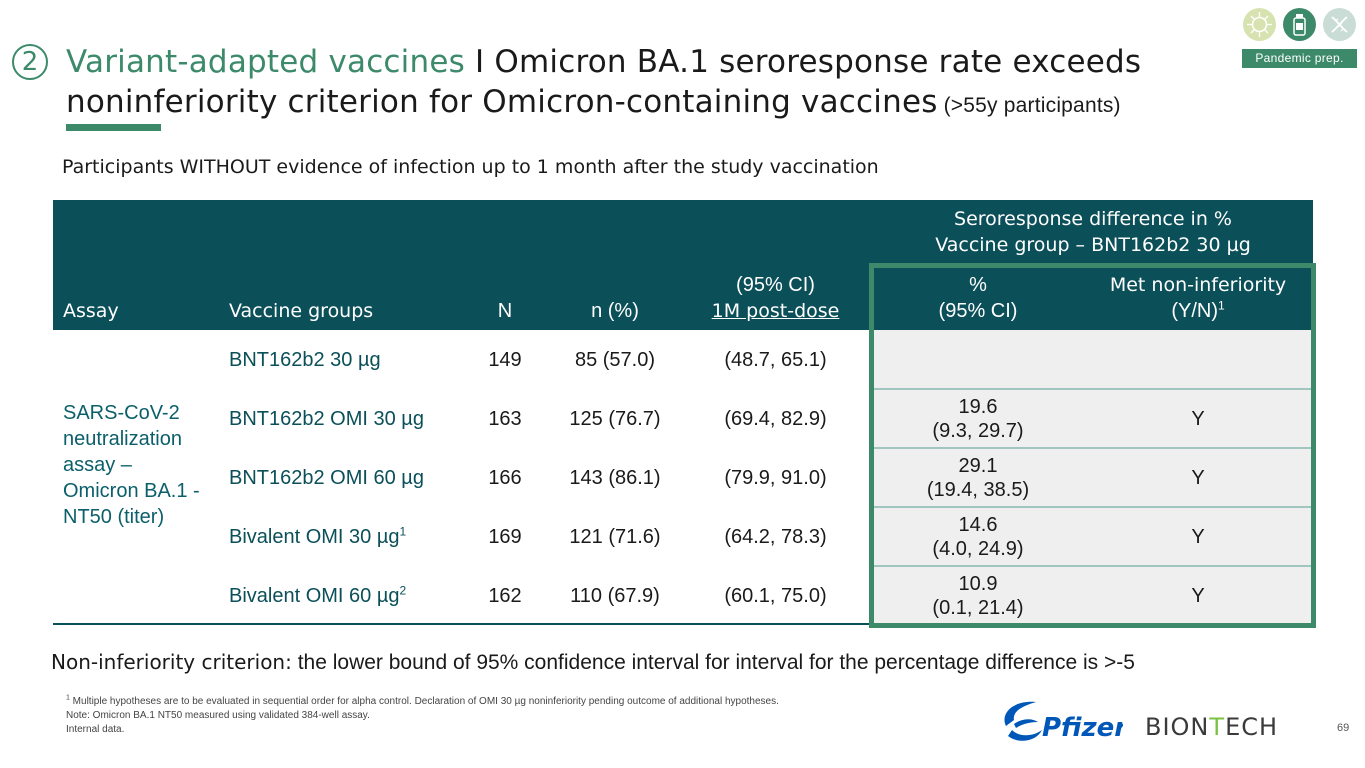 The image size is (1365, 768). I want to click on title-suffix: (>55y participants), so click(1029, 105).